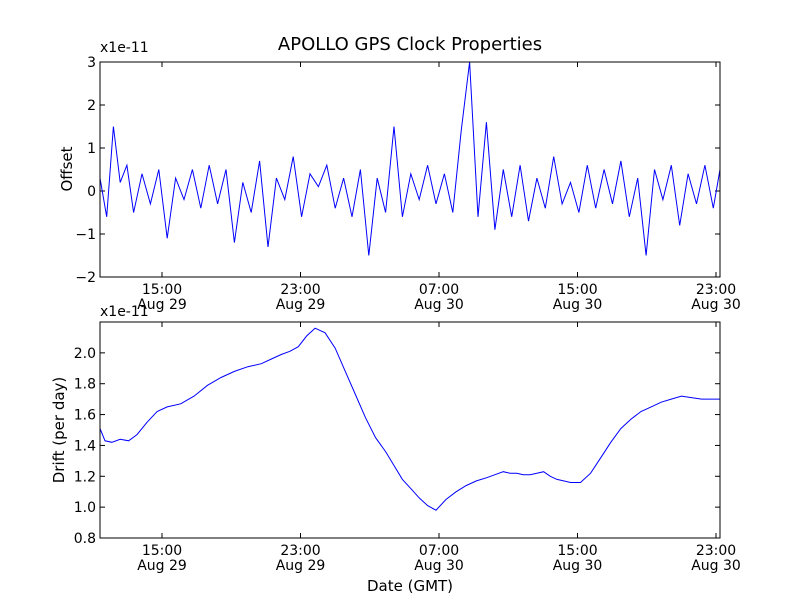 The height and width of the screenshot is (600, 800). What do you see at coordinates (124, 48) in the screenshot?
I see `offset-y-multiplier: x1e-11` at bounding box center [124, 48].